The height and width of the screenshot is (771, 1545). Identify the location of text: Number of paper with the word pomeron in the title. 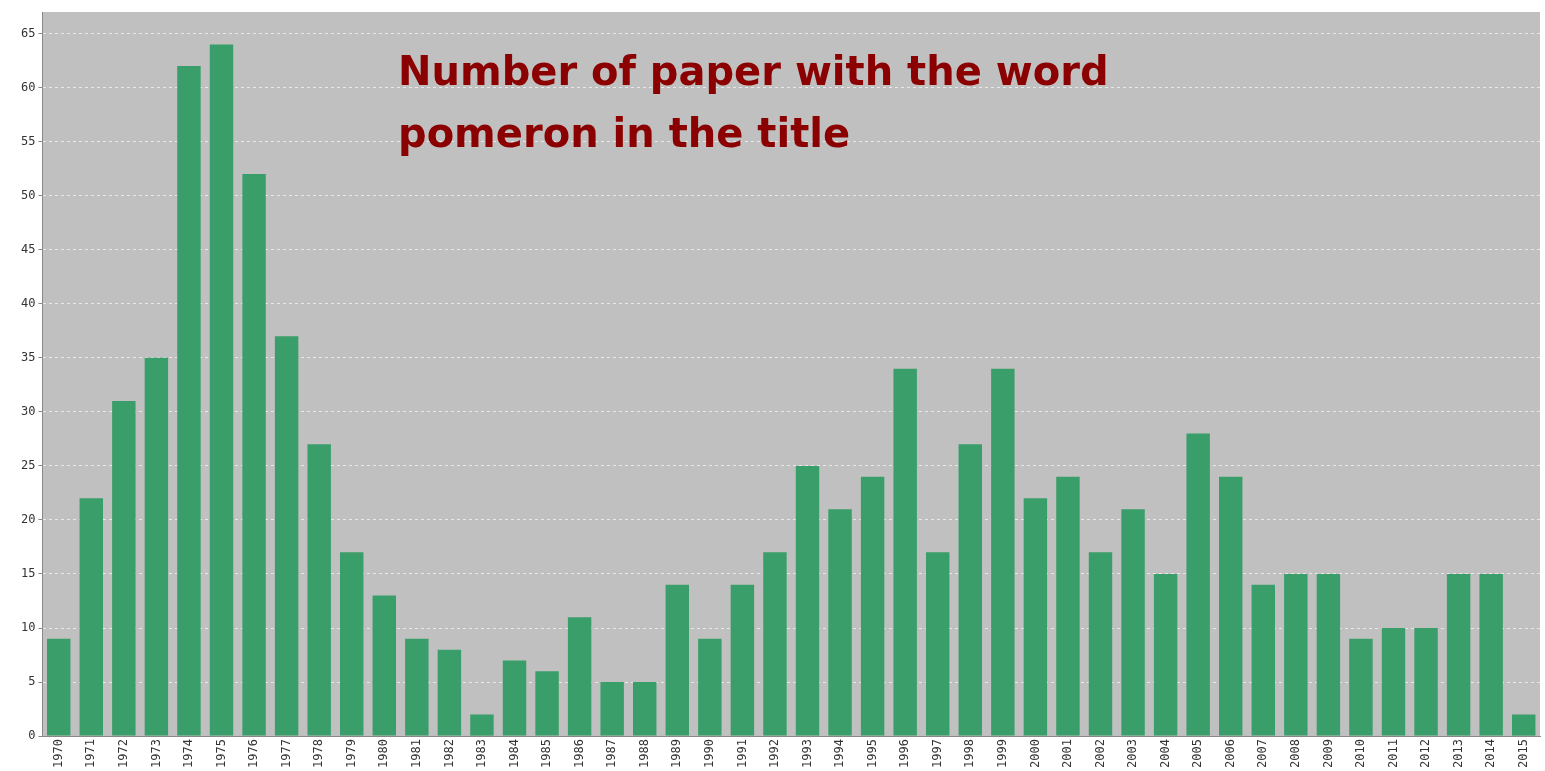
(754, 102).